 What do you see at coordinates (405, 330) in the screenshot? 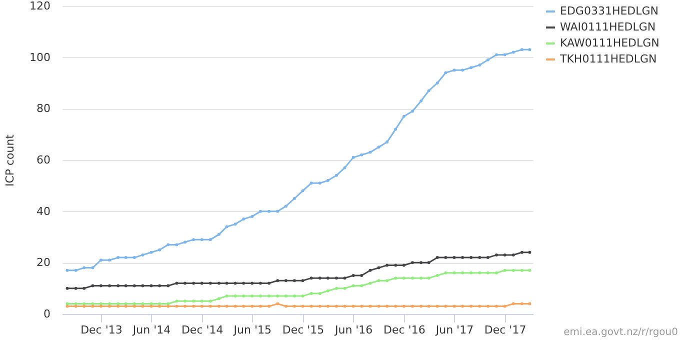
I see `x-tick-label: Dec '16` at bounding box center [405, 330].